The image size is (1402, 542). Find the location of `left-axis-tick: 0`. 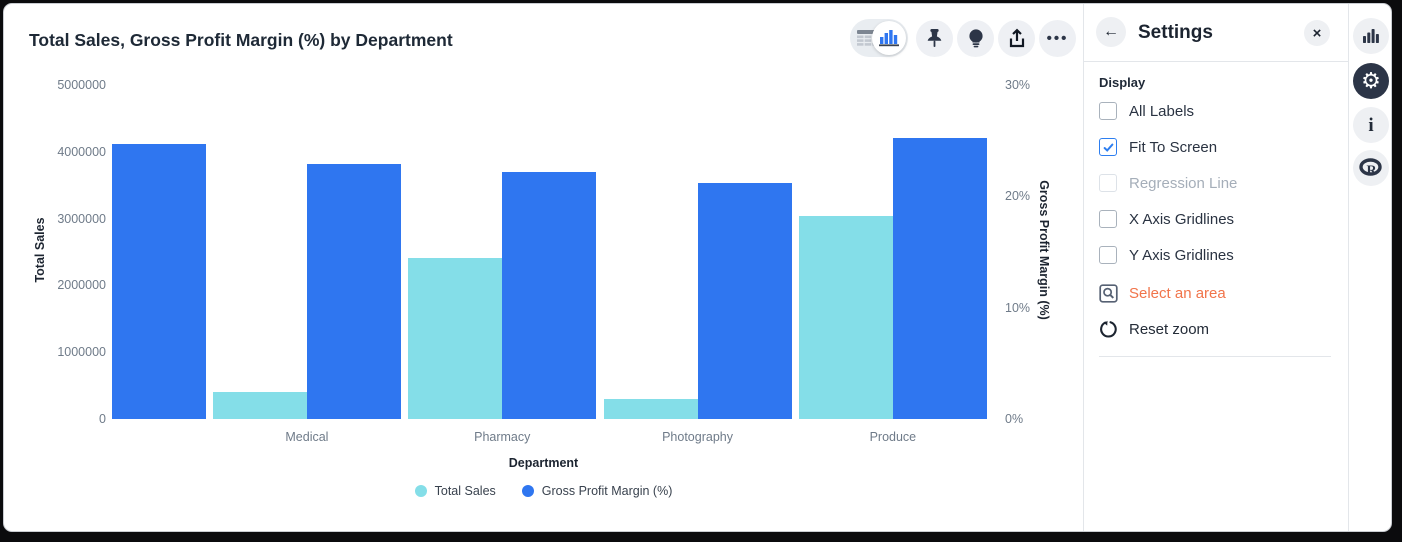

left-axis-tick: 0 is located at coordinates (102, 419).